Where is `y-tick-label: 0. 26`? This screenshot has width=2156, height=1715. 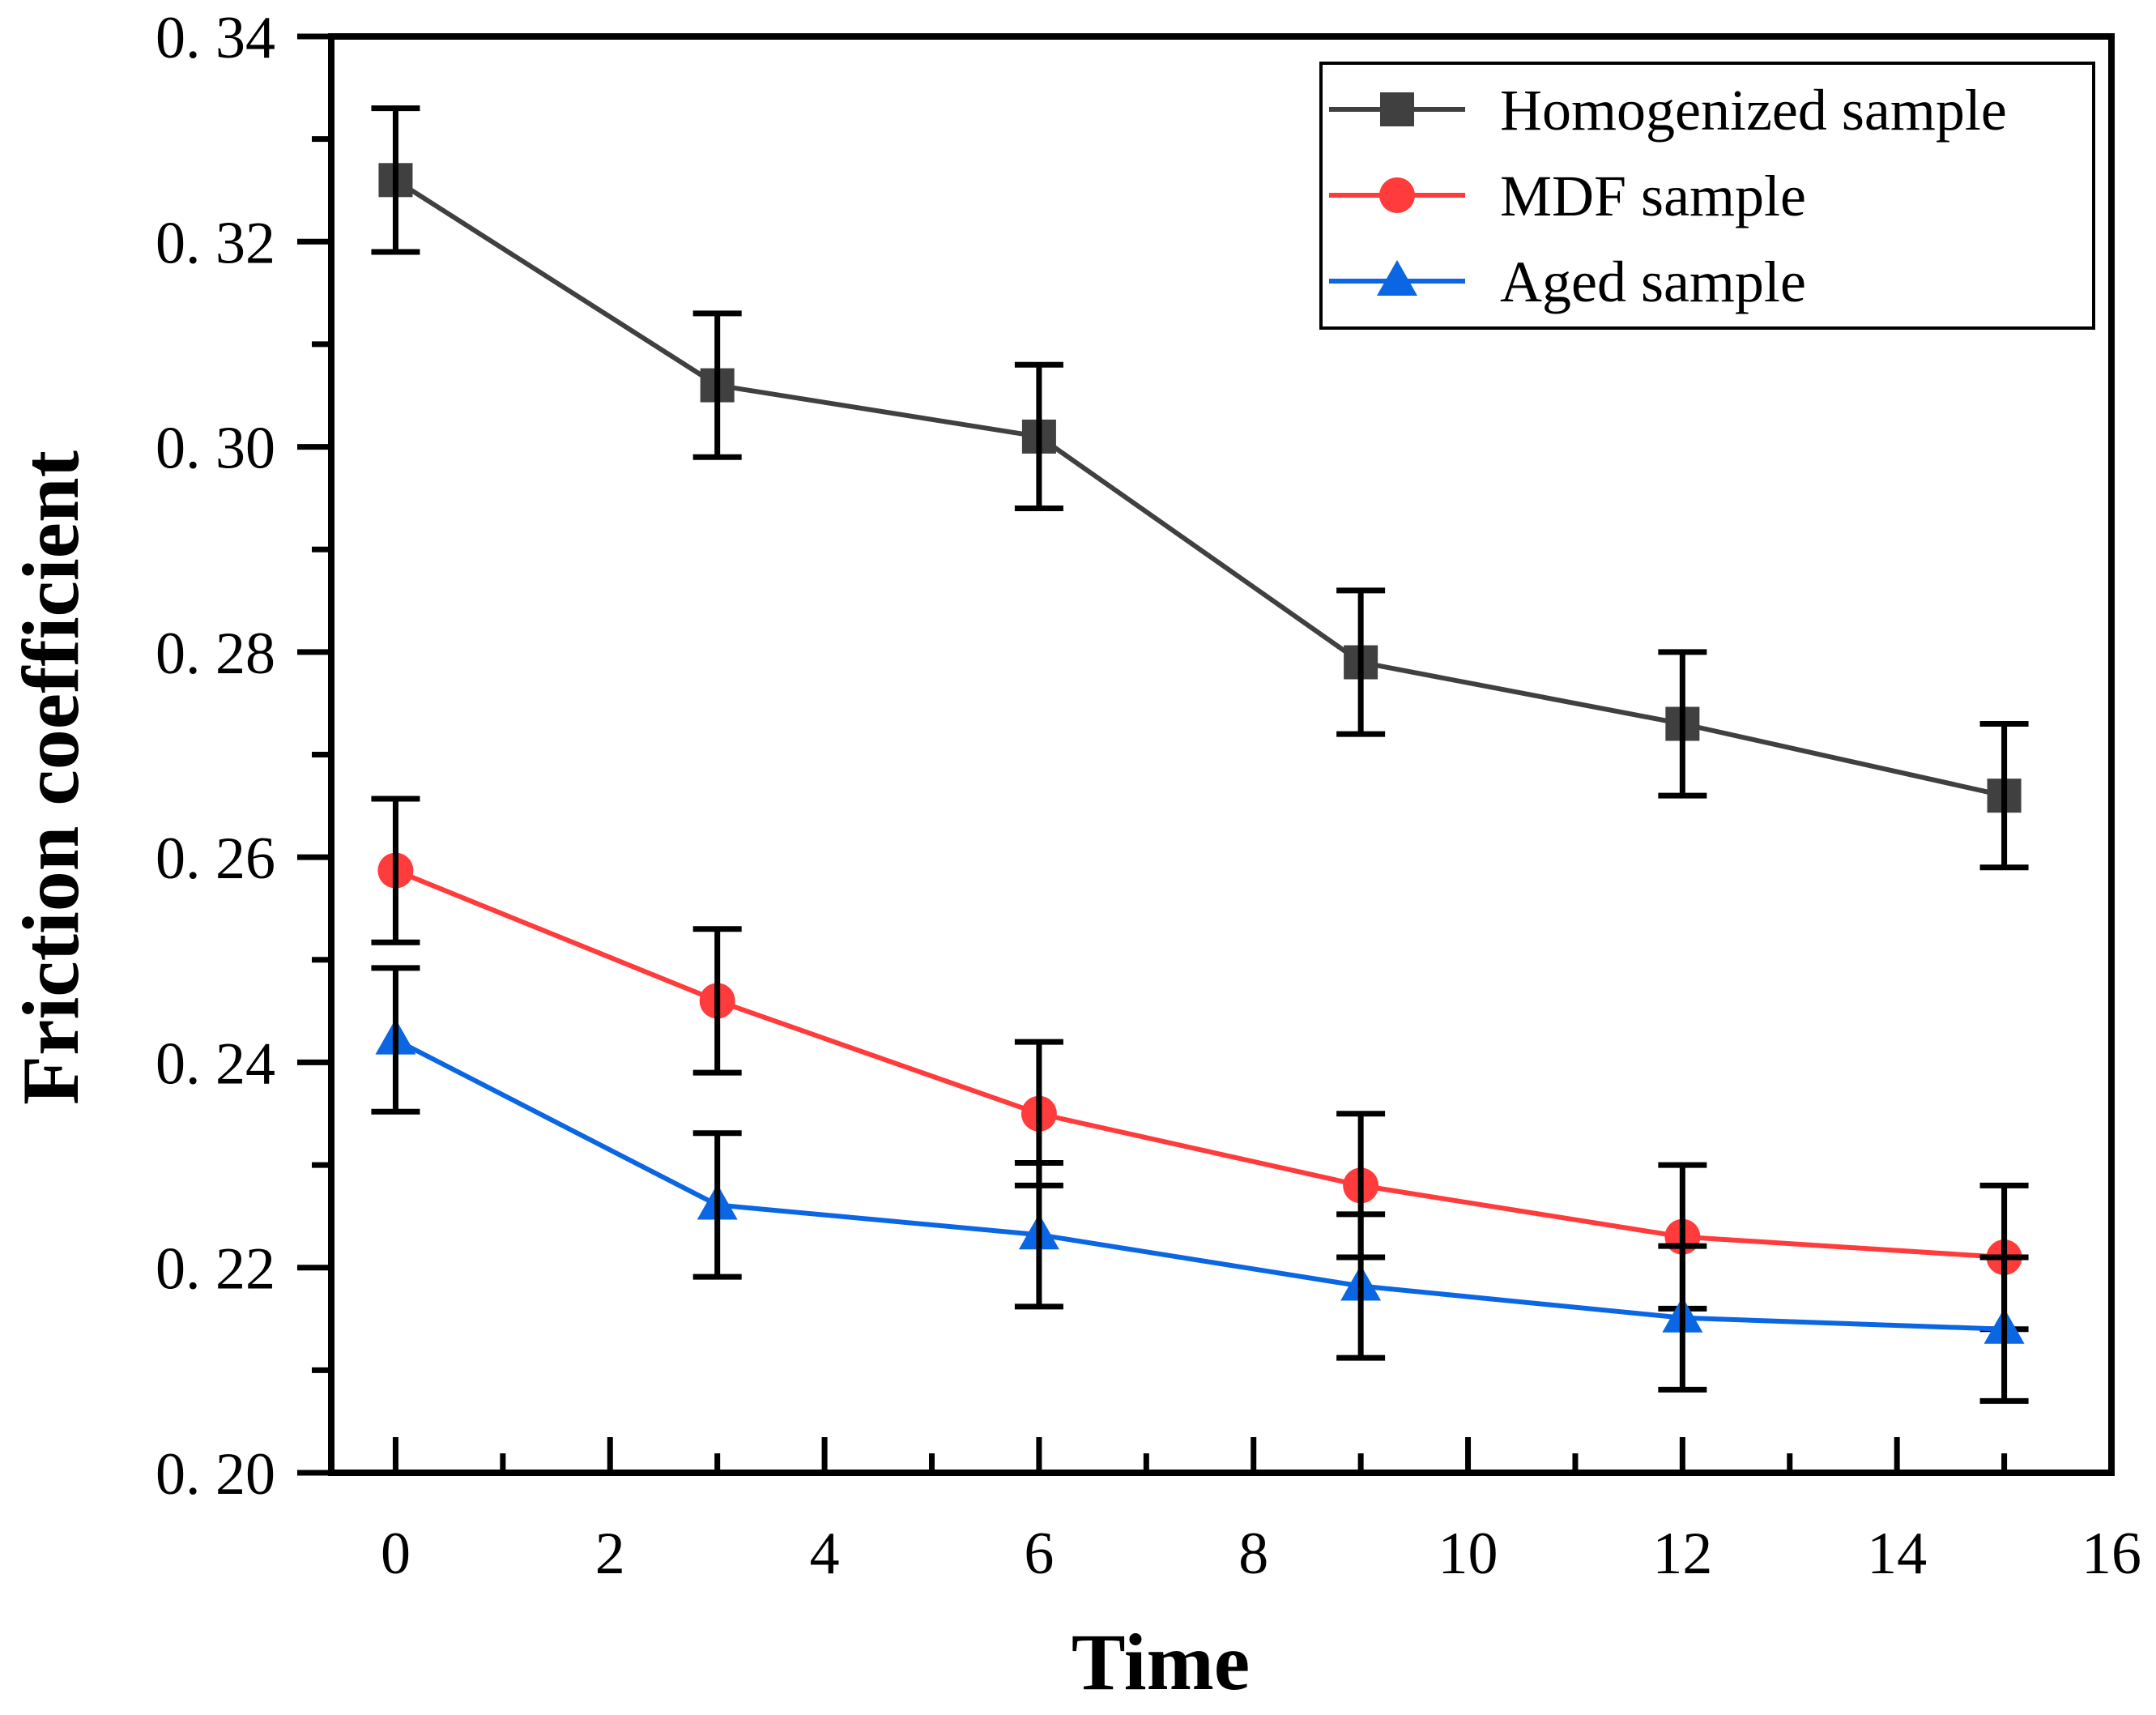
y-tick-label: 0. 26 is located at coordinates (215, 859).